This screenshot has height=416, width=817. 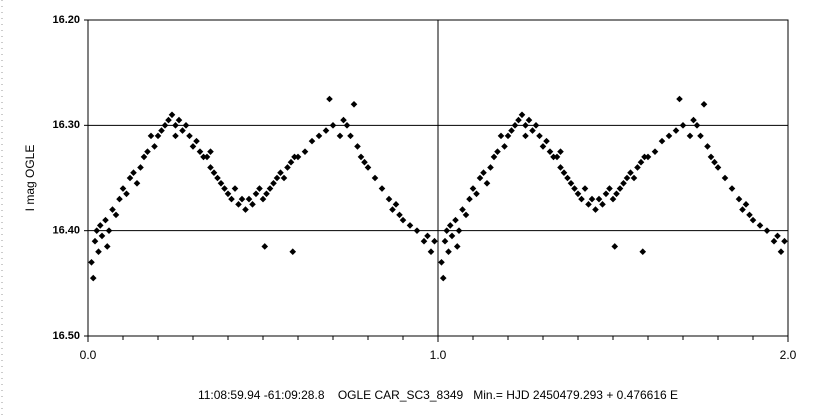 What do you see at coordinates (88, 355) in the screenshot?
I see `x-tick-label: 0.0` at bounding box center [88, 355].